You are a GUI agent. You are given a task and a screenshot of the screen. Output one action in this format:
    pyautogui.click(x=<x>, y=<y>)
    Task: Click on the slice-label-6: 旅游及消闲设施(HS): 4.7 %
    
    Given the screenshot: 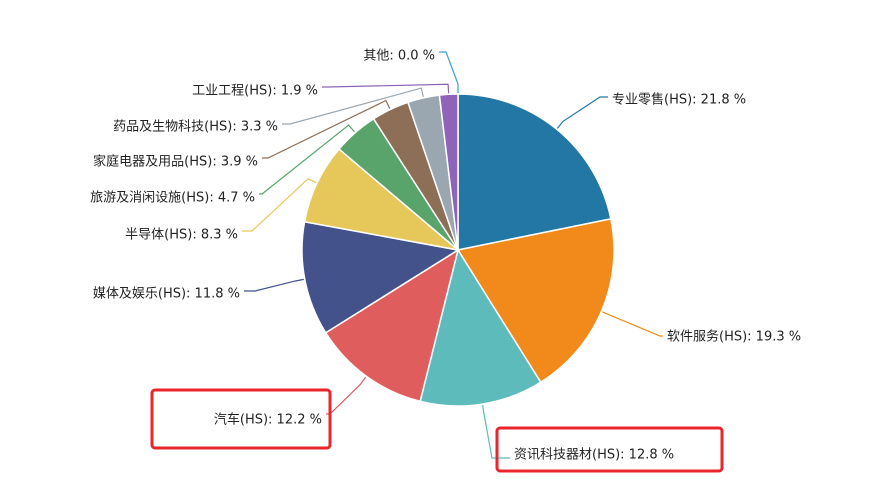 What is the action you would take?
    pyautogui.click(x=172, y=198)
    